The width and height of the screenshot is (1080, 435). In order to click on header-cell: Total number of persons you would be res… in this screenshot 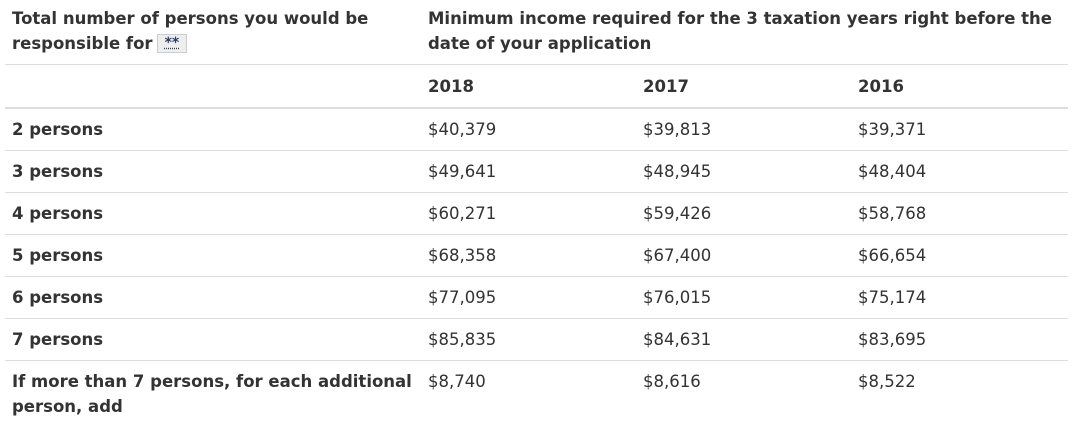, I will do `click(213, 32)`.